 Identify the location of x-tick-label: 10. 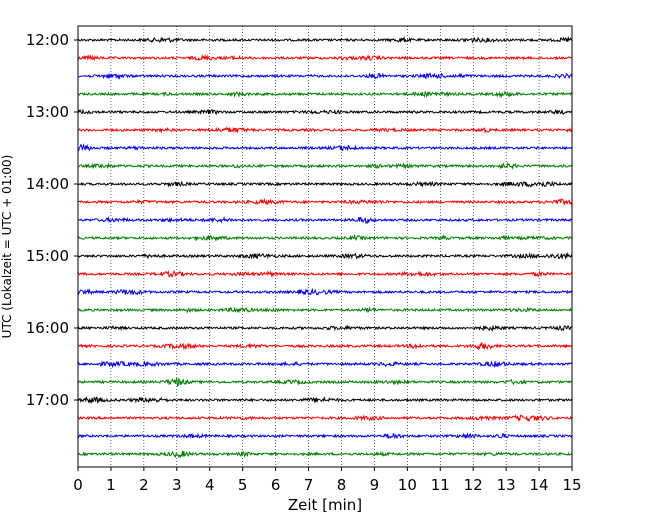
(407, 485).